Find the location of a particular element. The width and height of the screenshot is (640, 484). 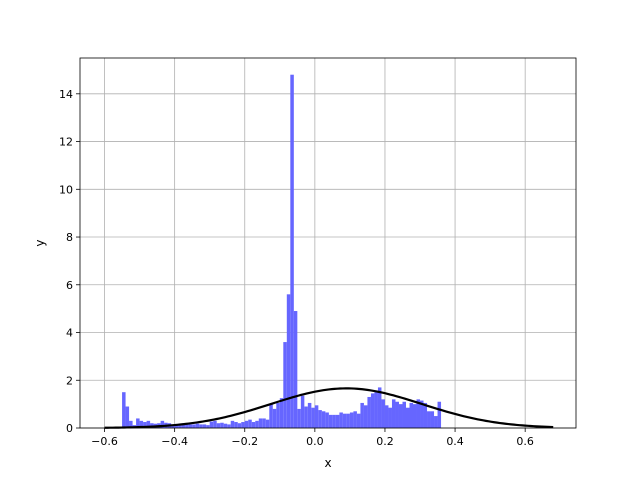

x-axis-label: x is located at coordinates (327, 463).